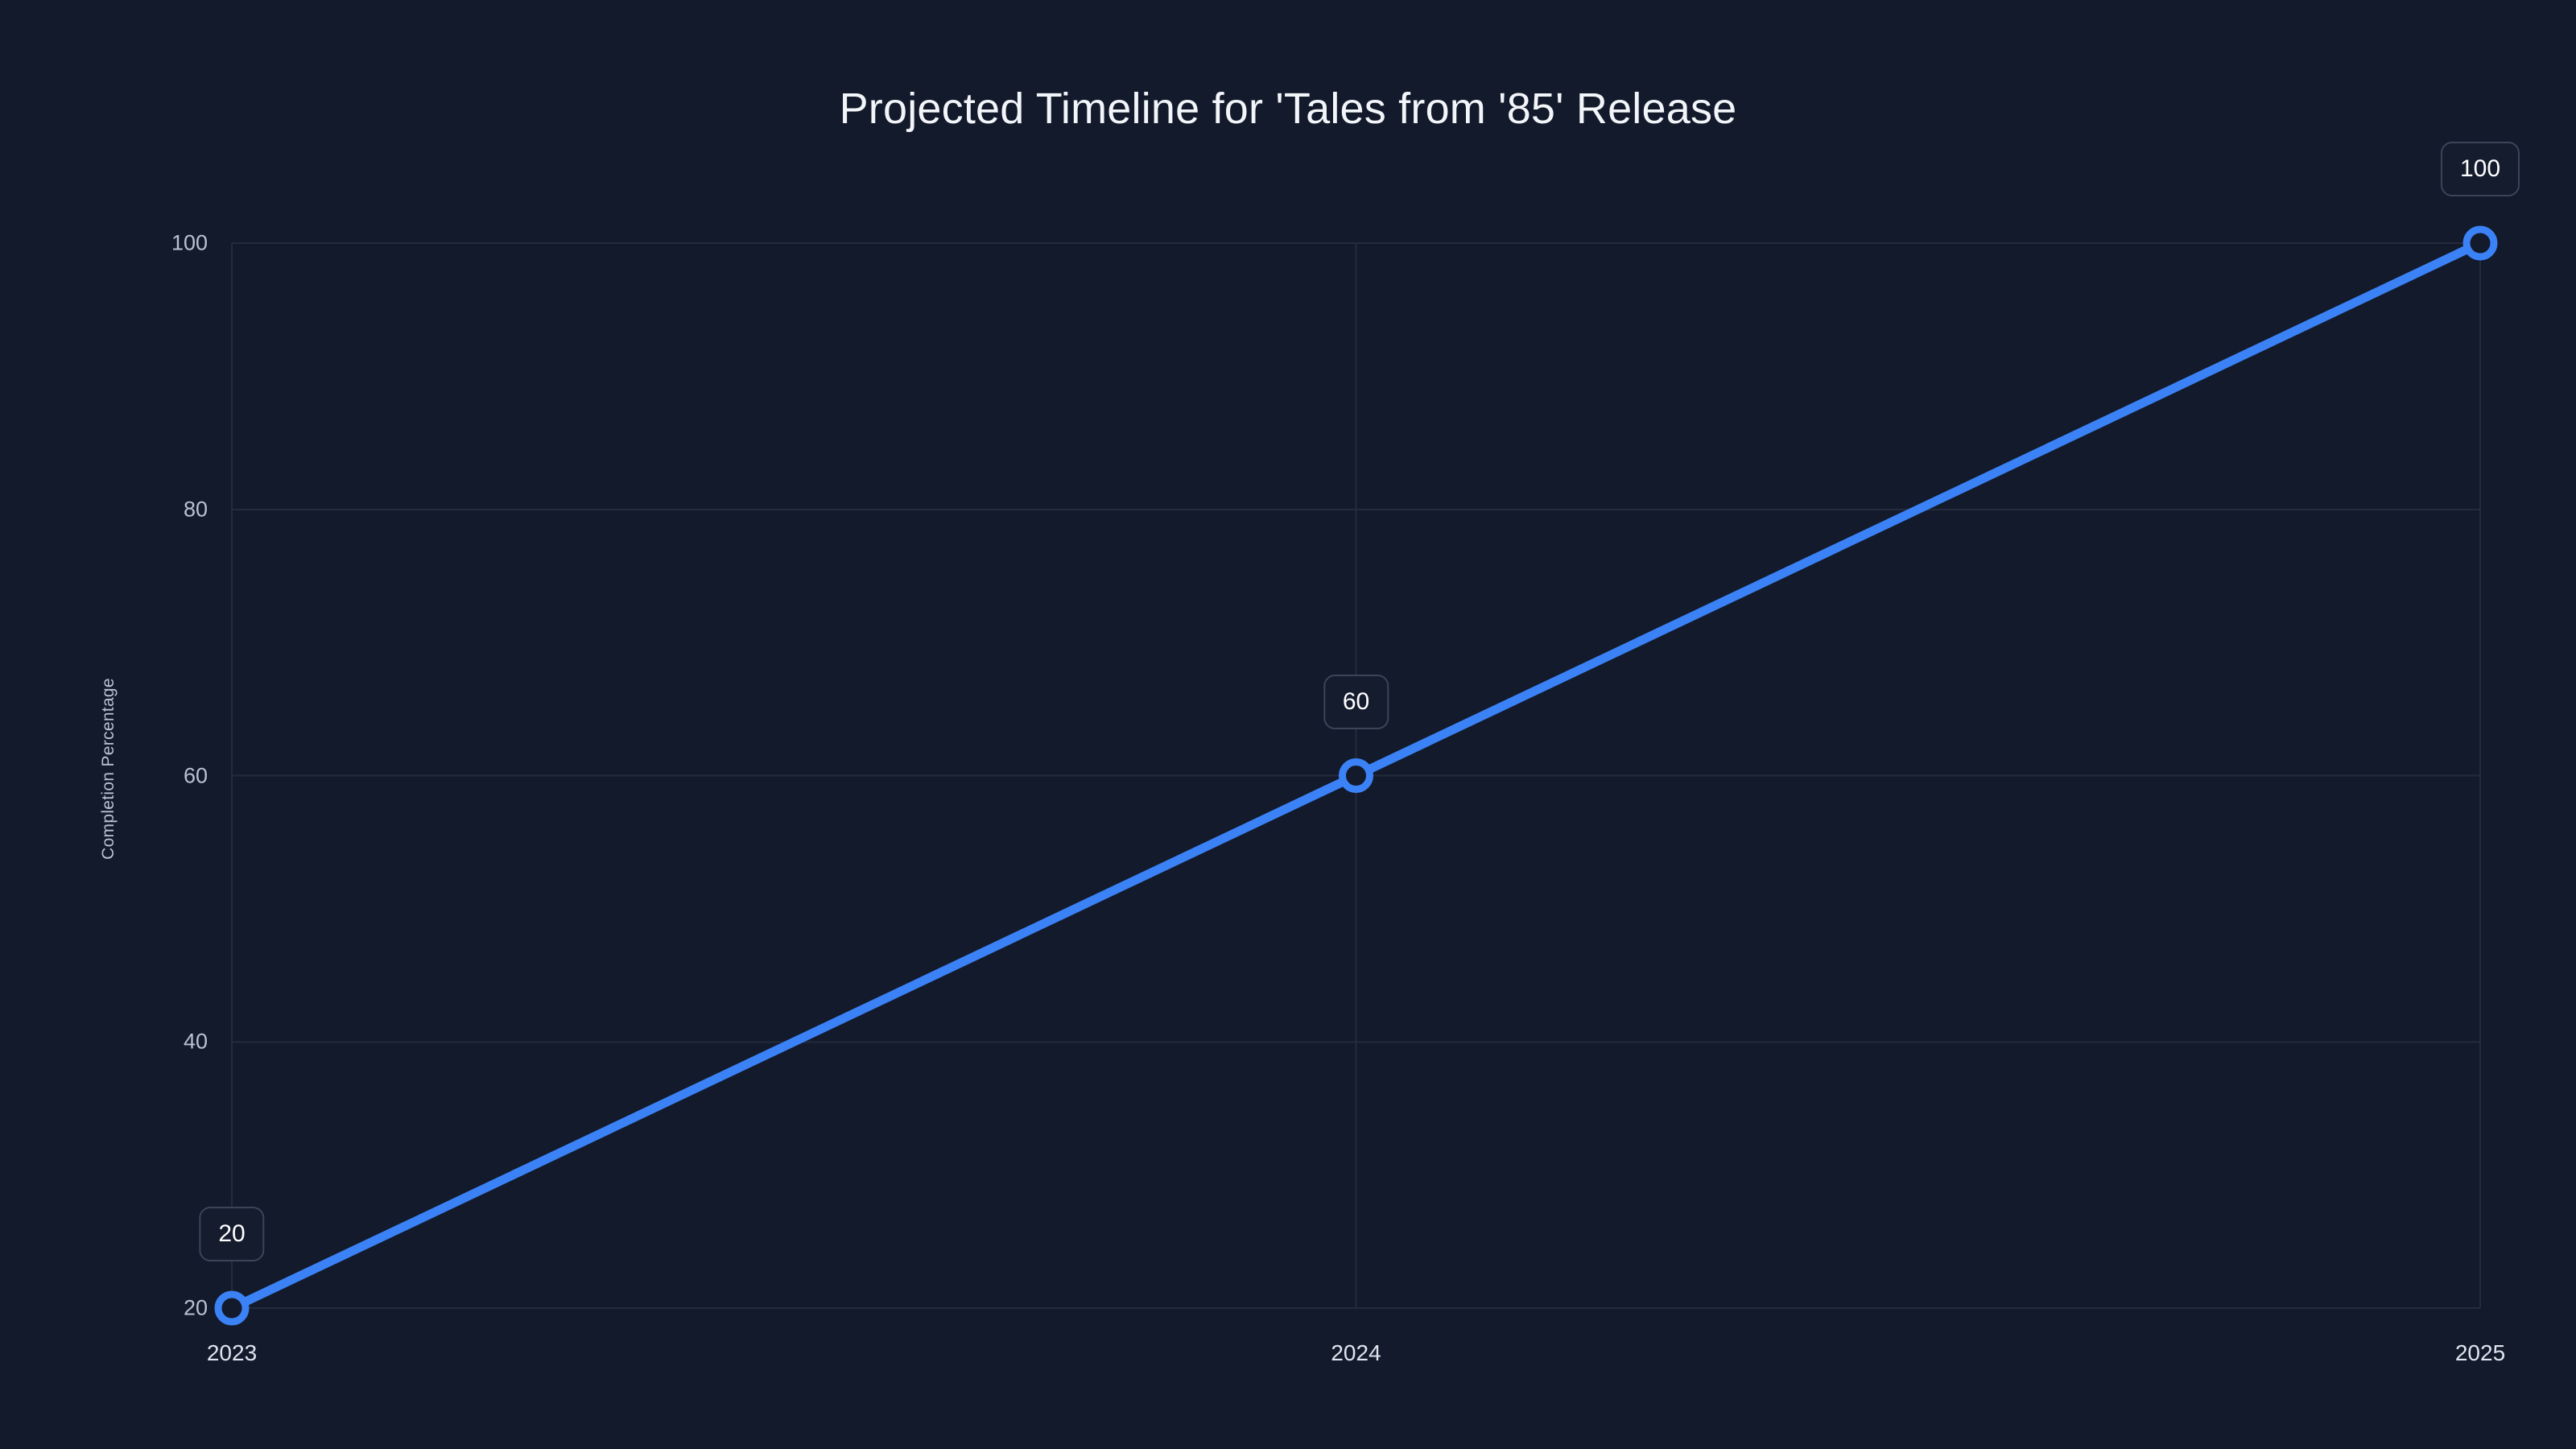  What do you see at coordinates (1356, 1352) in the screenshot?
I see `x-tick-label: 2024` at bounding box center [1356, 1352].